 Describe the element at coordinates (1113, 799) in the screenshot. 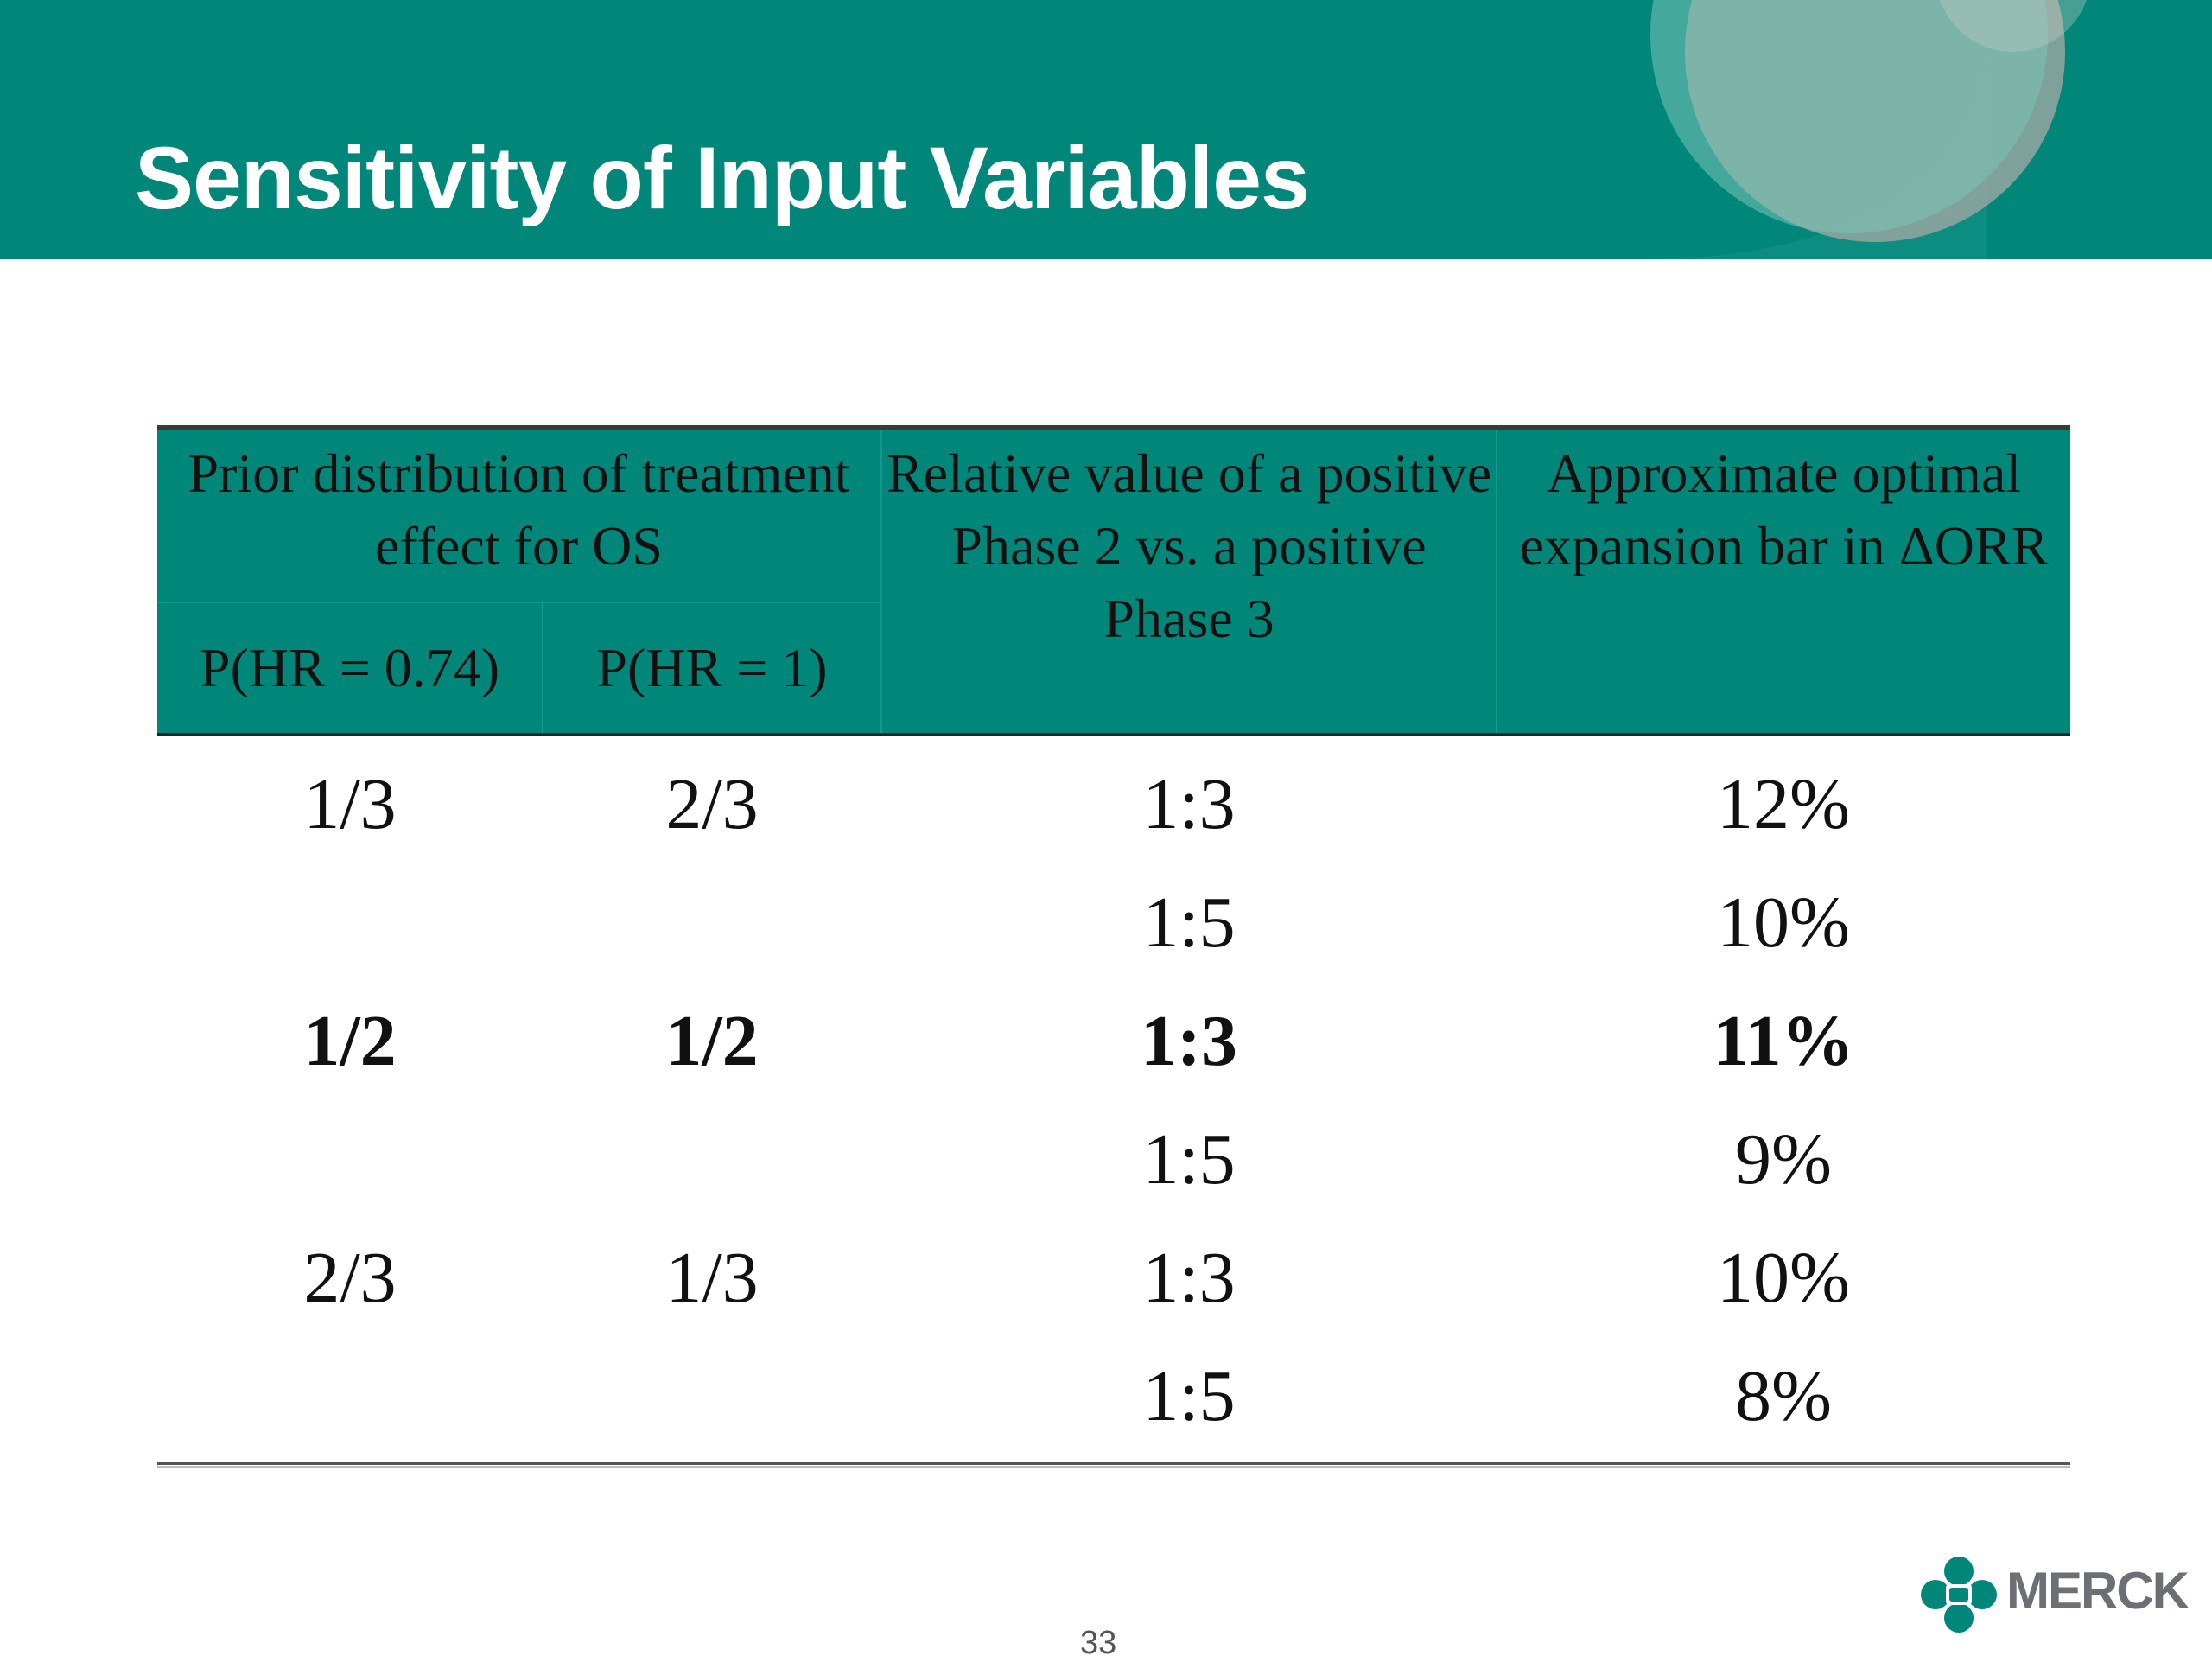

I see `table-row: 1/3 2/3 1:3 12%` at that location.